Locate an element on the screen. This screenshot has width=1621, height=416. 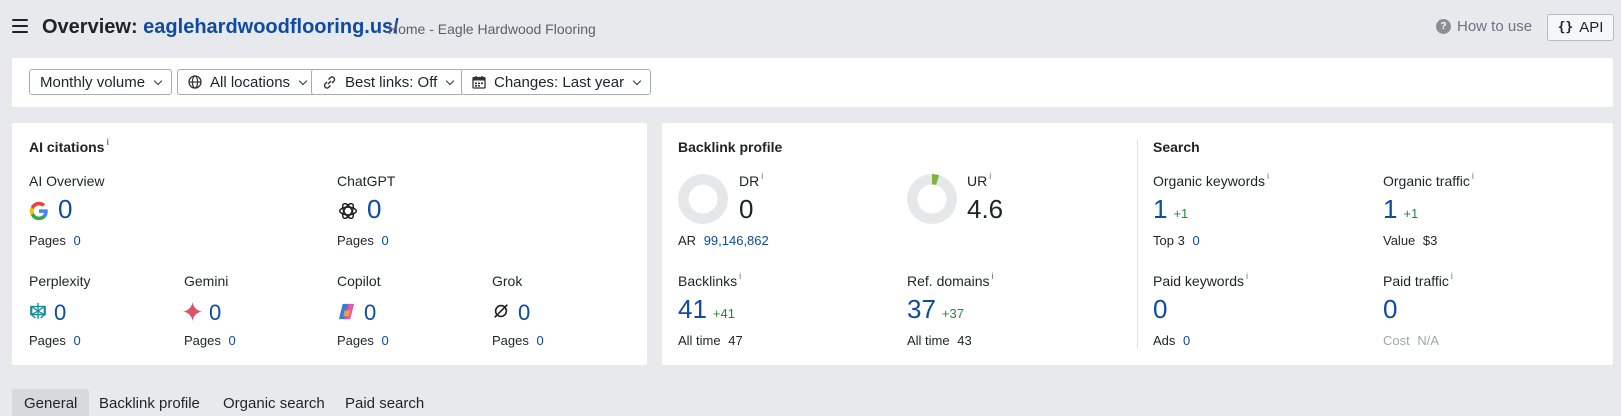
page-title: Overview: eaglehardwoodflooring.us/ is located at coordinates (220, 27).